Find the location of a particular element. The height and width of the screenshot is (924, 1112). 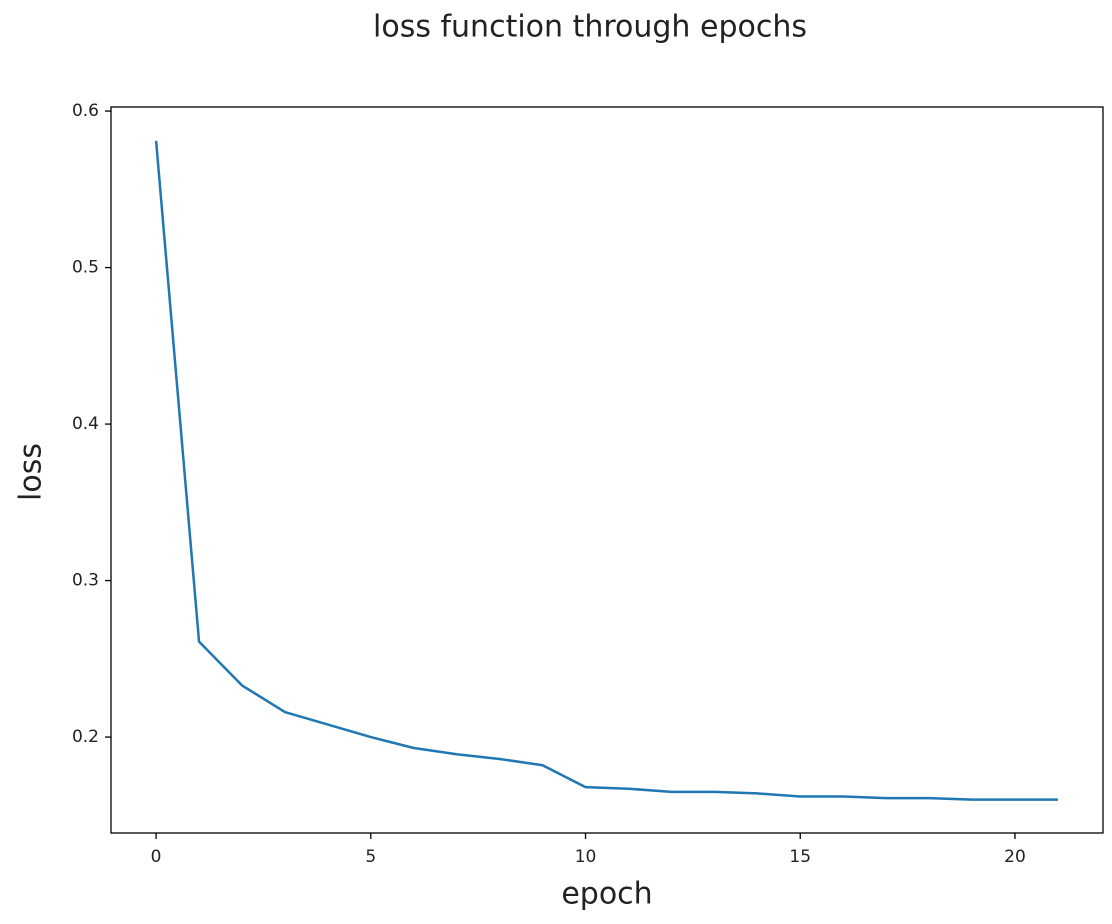

x-axis-label: epoch is located at coordinates (606, 894).